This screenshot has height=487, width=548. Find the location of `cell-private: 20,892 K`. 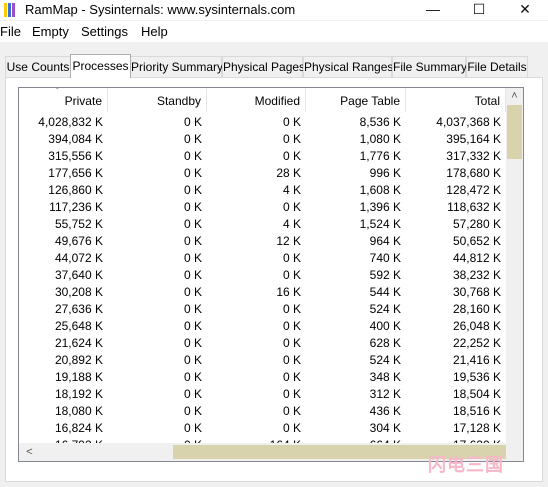

cell-private: 20,892 K is located at coordinates (78, 360).